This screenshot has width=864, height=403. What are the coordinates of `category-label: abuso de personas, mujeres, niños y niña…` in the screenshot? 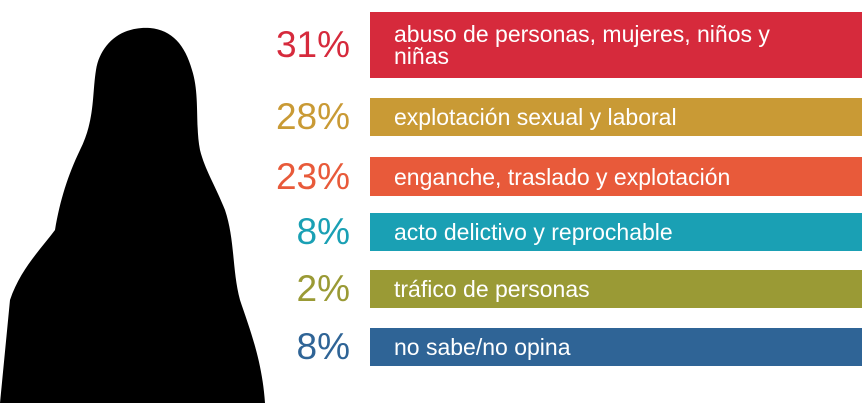 It's located at (582, 45).